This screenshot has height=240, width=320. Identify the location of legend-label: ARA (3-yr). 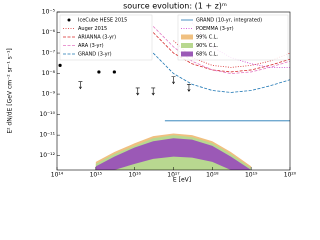
(91, 46).